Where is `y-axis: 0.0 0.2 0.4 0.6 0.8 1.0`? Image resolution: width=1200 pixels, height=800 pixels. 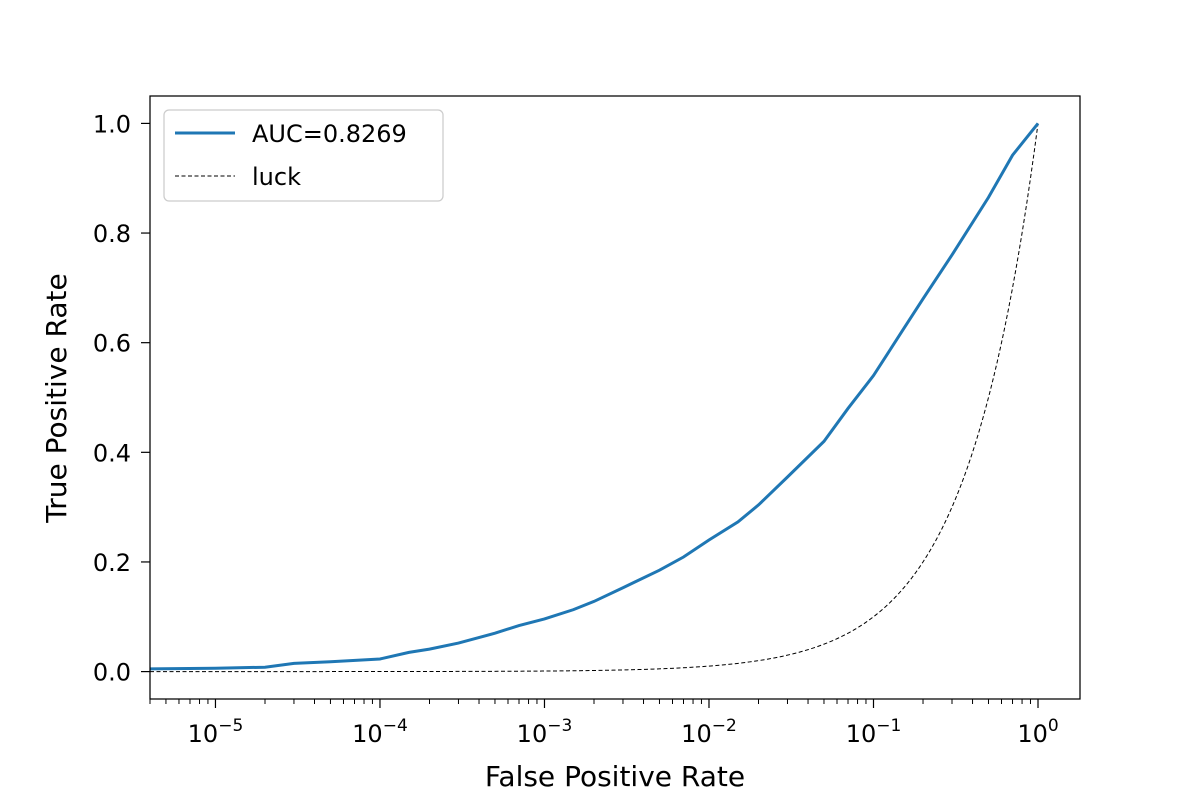 y-axis: 0.0 0.2 0.4 0.6 0.8 1.0 is located at coordinates (121, 398).